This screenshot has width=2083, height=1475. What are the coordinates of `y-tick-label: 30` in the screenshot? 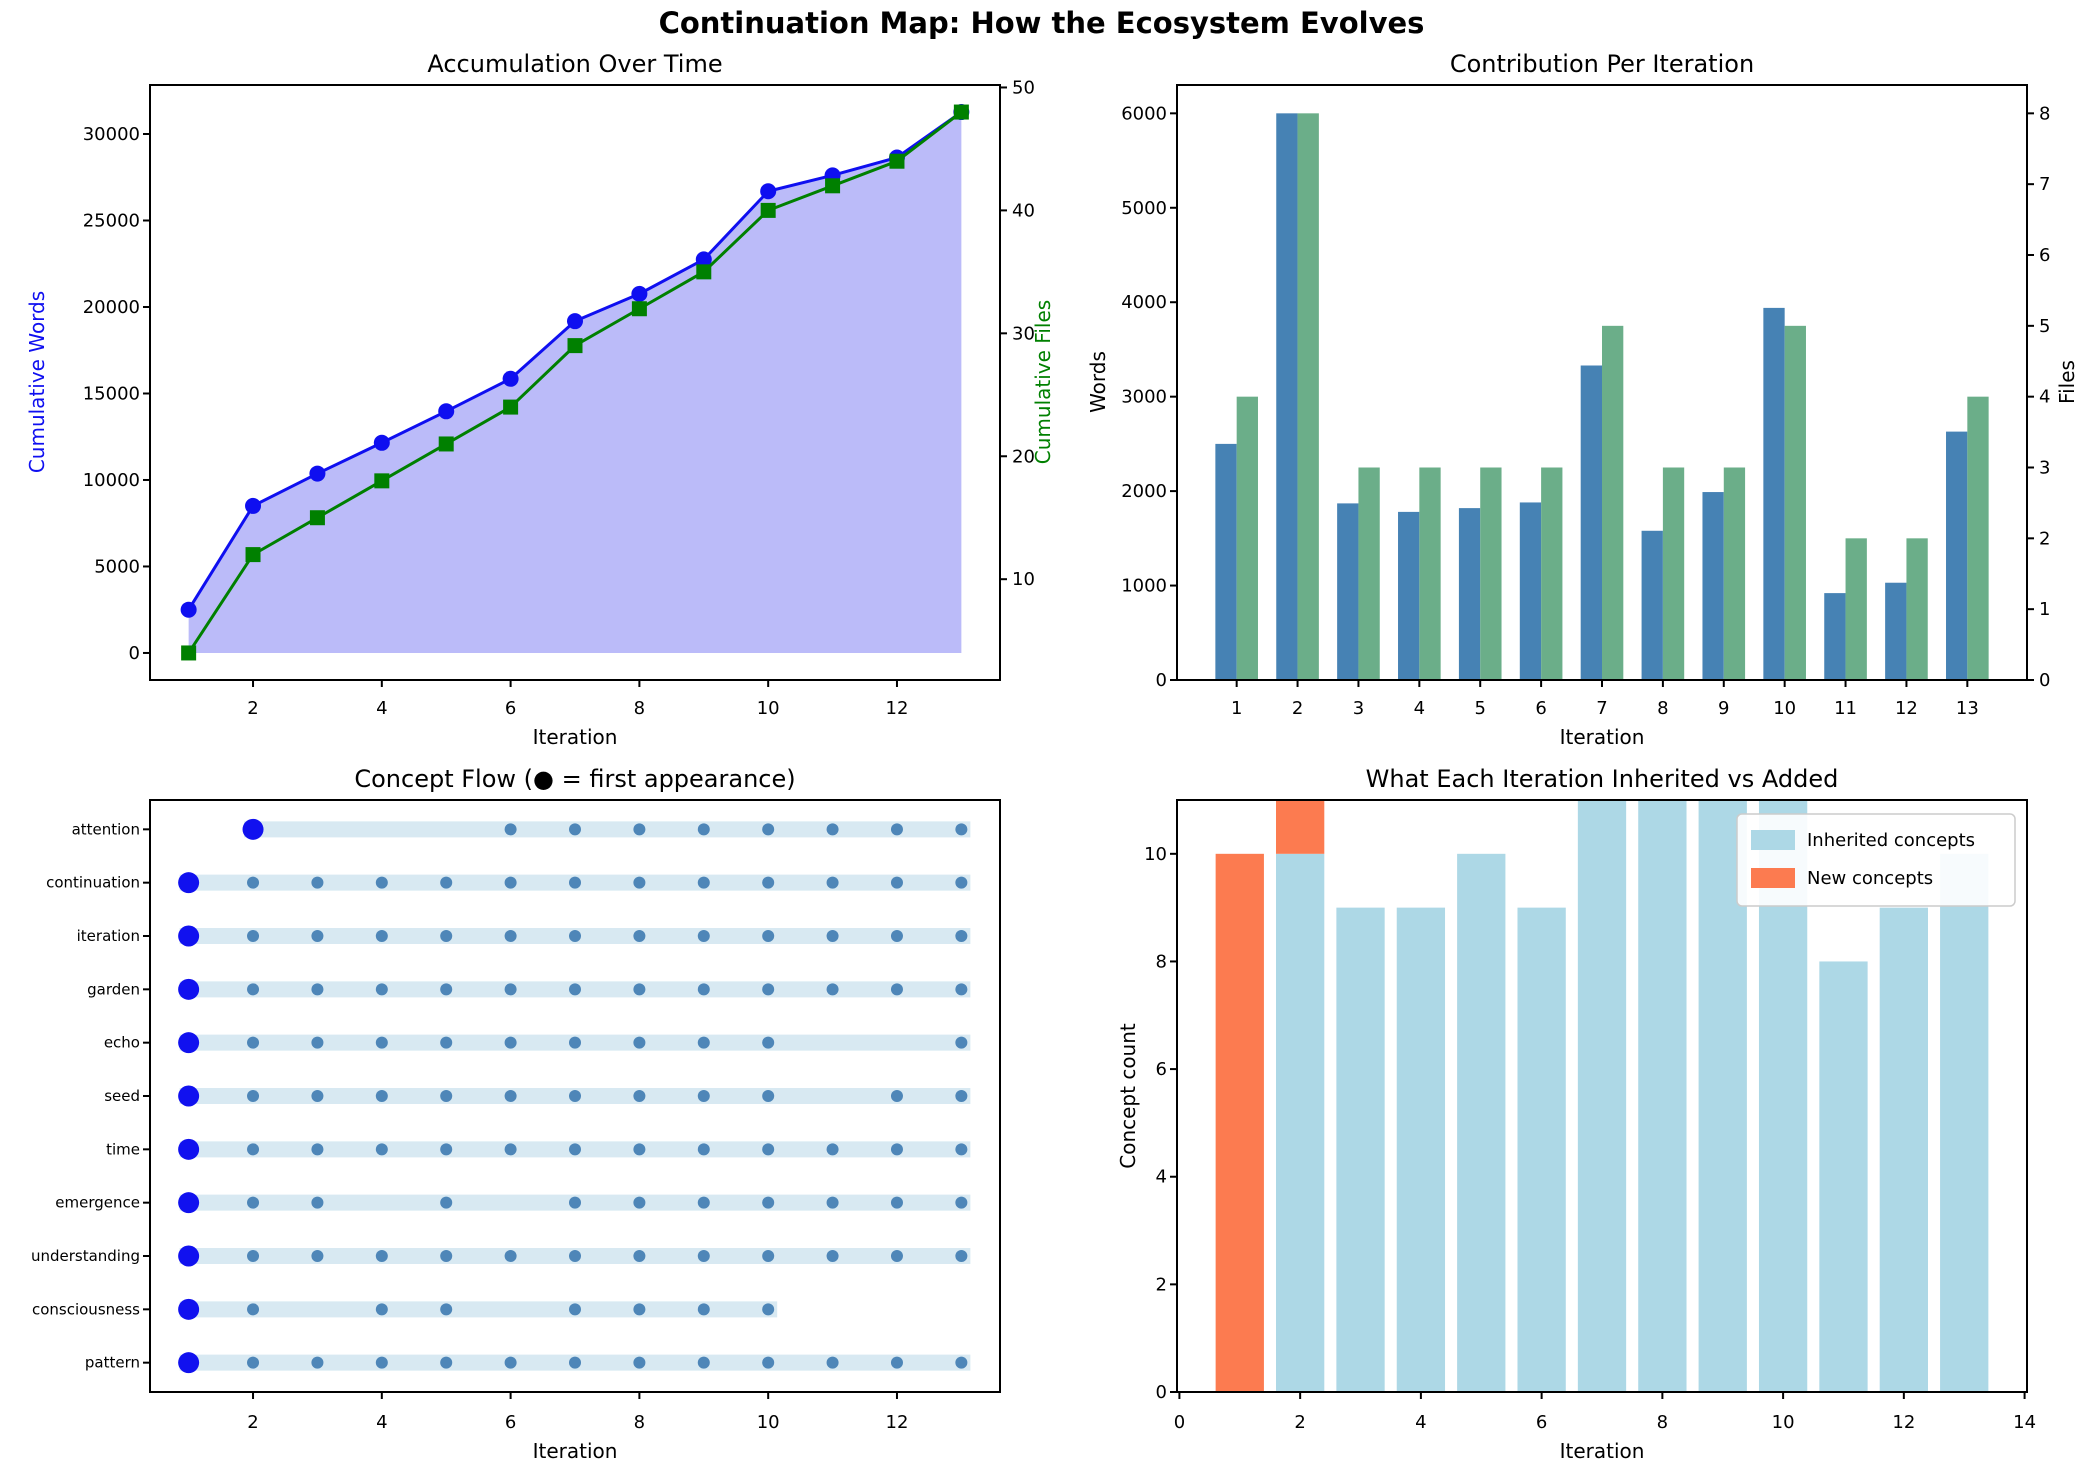 It's located at (1023, 333).